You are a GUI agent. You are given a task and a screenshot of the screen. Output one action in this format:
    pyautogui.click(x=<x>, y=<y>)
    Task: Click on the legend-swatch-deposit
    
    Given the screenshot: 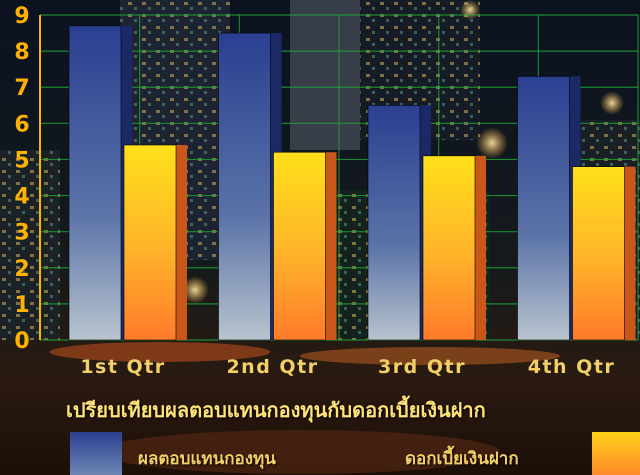 What is the action you would take?
    pyautogui.click(x=616, y=453)
    